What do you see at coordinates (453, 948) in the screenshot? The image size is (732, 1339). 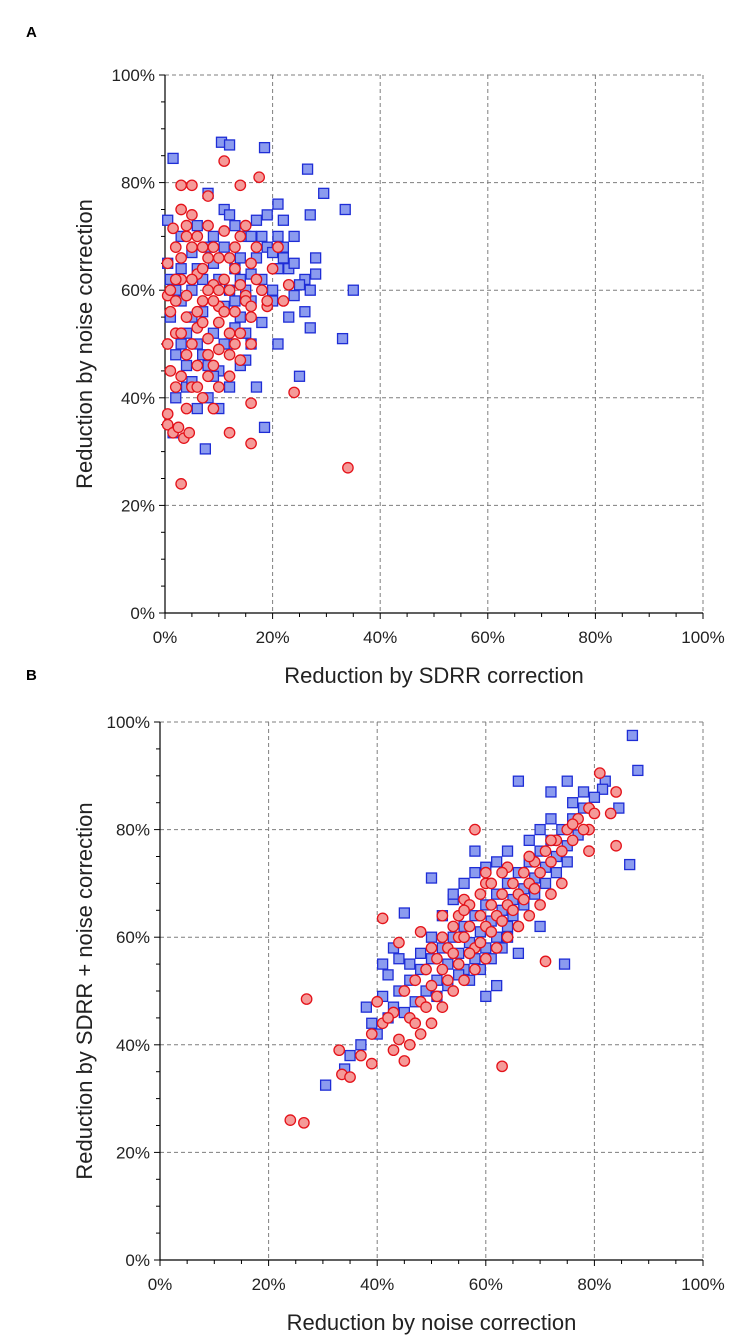 I see `panel-b-series-circles` at bounding box center [453, 948].